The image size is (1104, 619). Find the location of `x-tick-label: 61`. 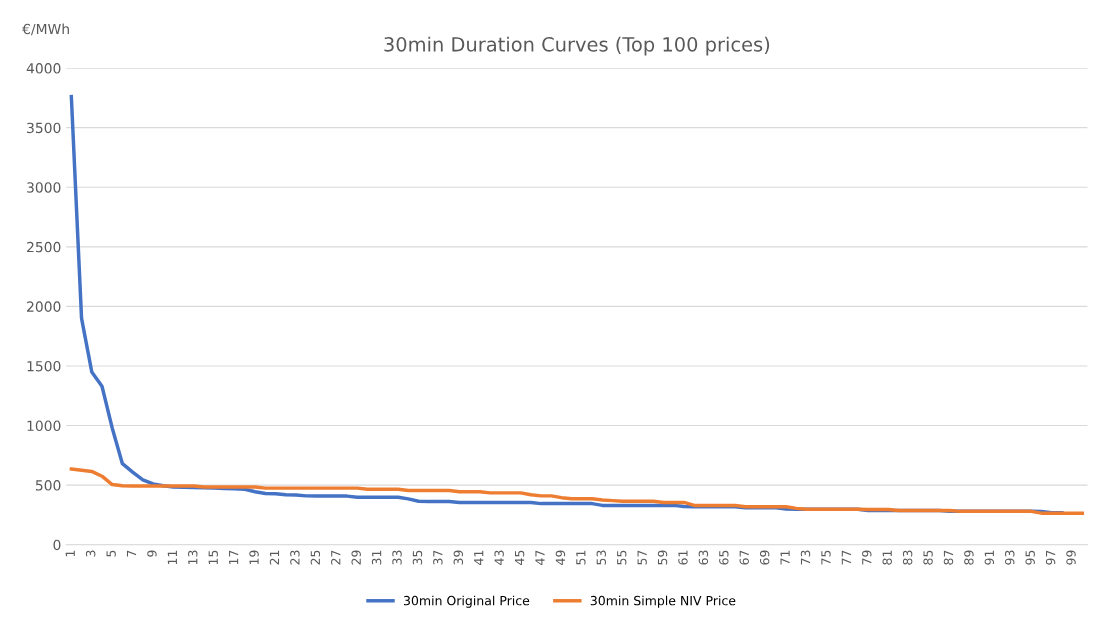

x-tick-label: 61 is located at coordinates (683, 557).